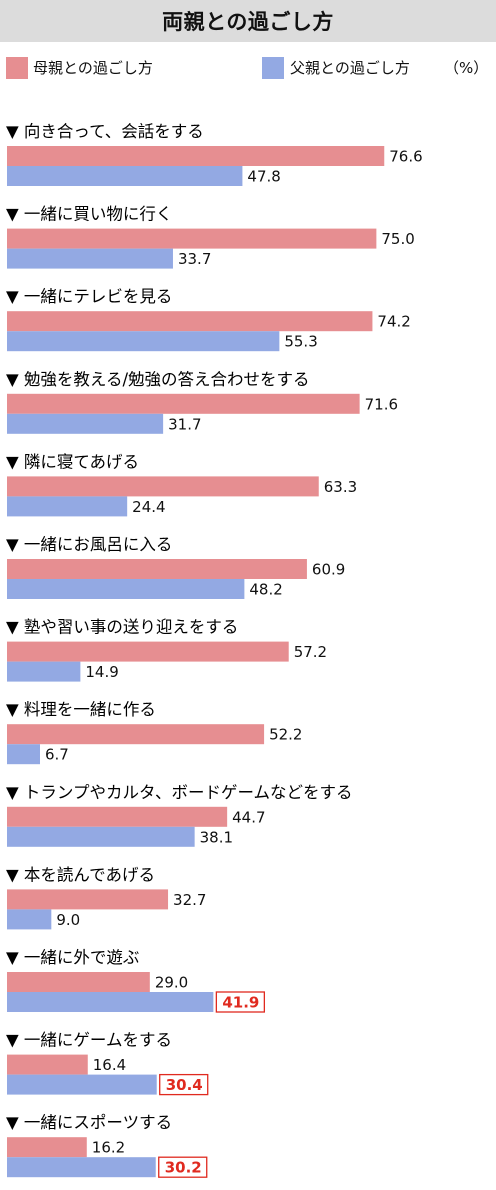 The image size is (496, 1190). Describe the element at coordinates (105, 131) in the screenshot. I see `category-label: ▼ 向き合って、会話をする` at that location.